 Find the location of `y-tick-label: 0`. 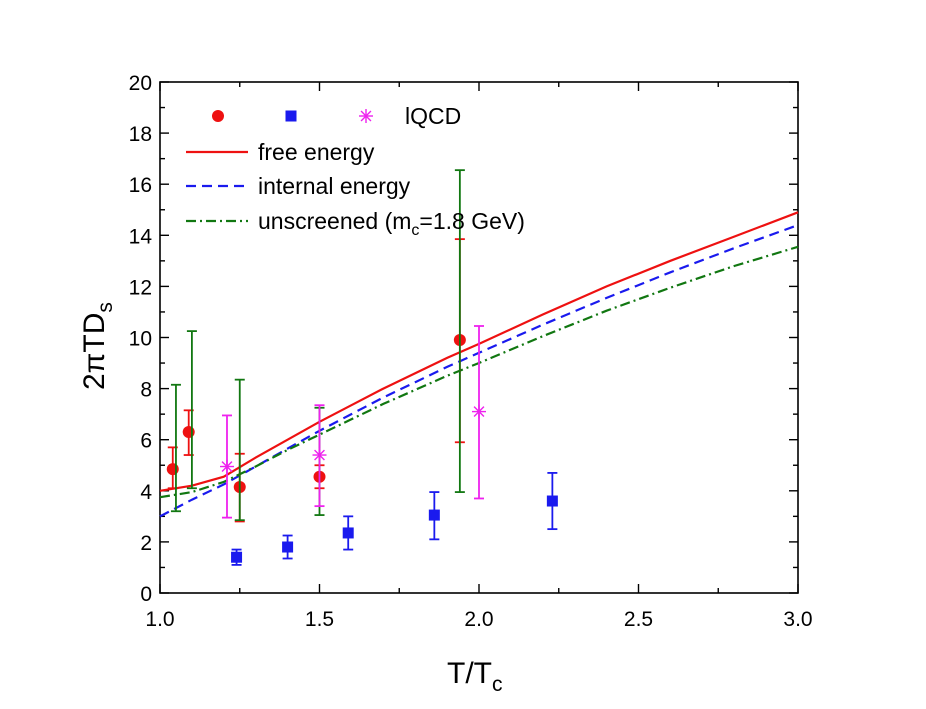

y-tick-label: 0 is located at coordinates (146, 594).